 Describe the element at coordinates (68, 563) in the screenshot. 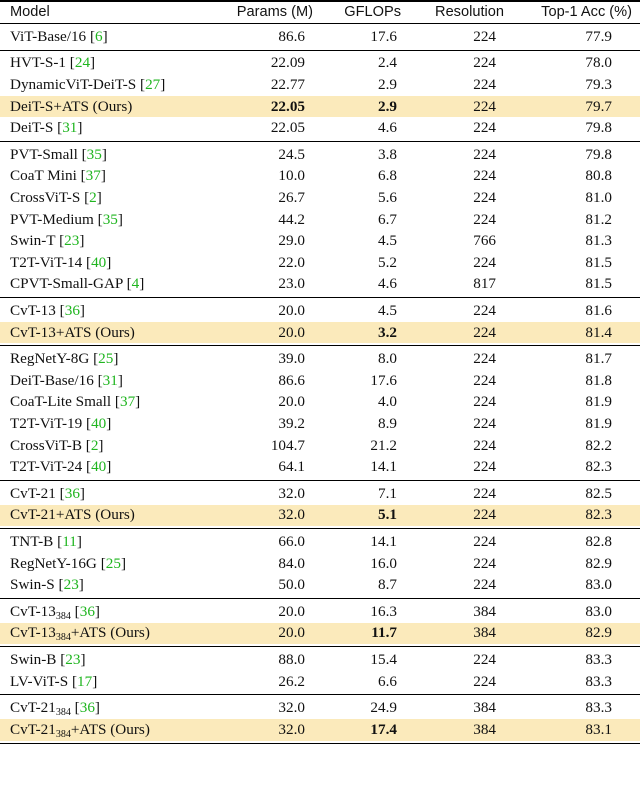

I see `model-cell: RegNetY-16G [25]` at that location.